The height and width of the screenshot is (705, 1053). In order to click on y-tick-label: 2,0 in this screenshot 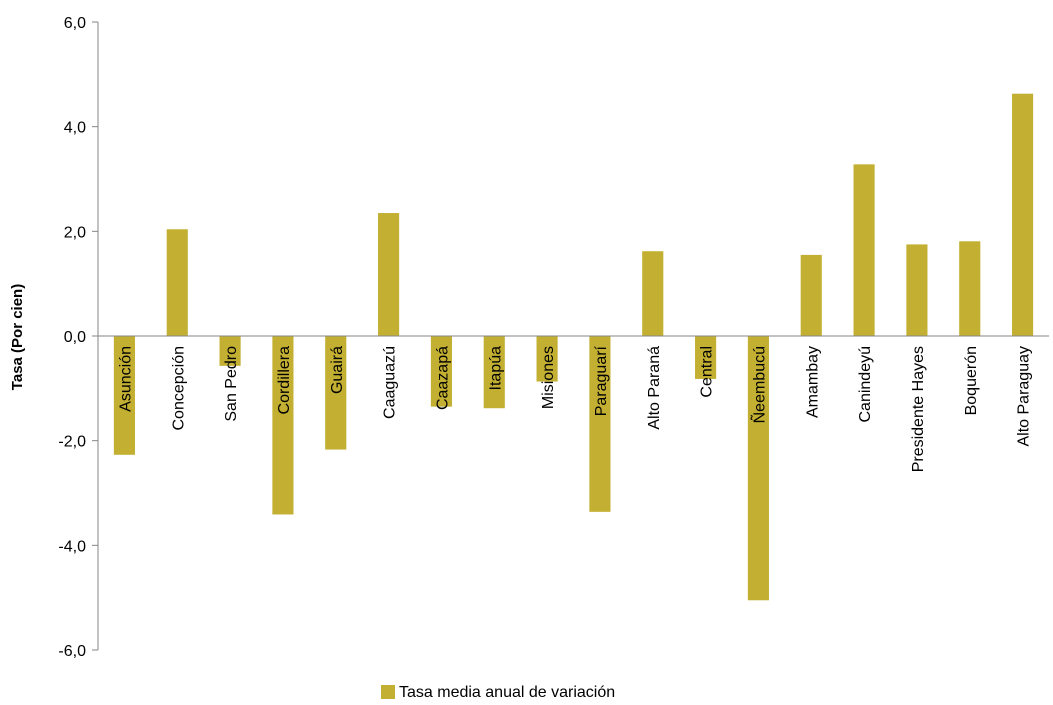, I will do `click(75, 232)`.